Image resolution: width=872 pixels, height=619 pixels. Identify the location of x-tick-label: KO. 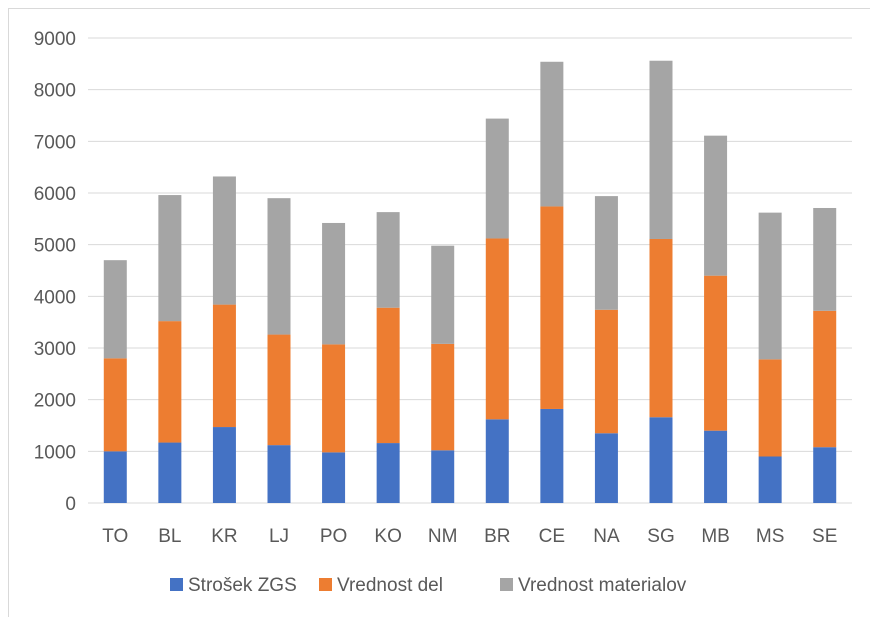
(387, 536).